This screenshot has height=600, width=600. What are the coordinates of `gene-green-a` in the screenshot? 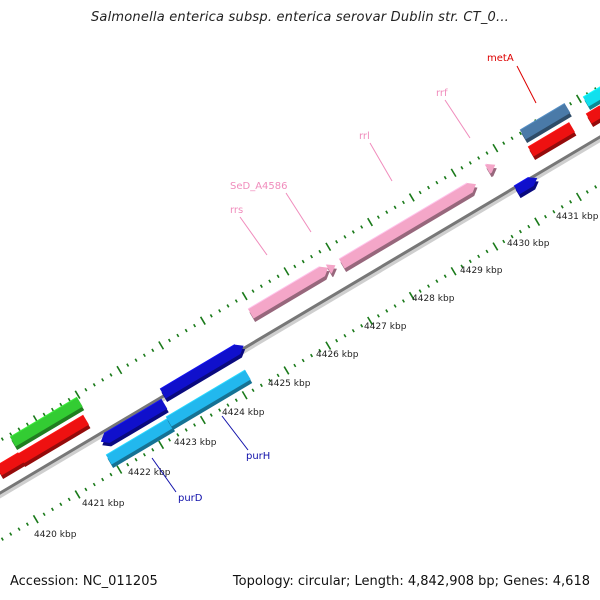 It's located at (47, 423).